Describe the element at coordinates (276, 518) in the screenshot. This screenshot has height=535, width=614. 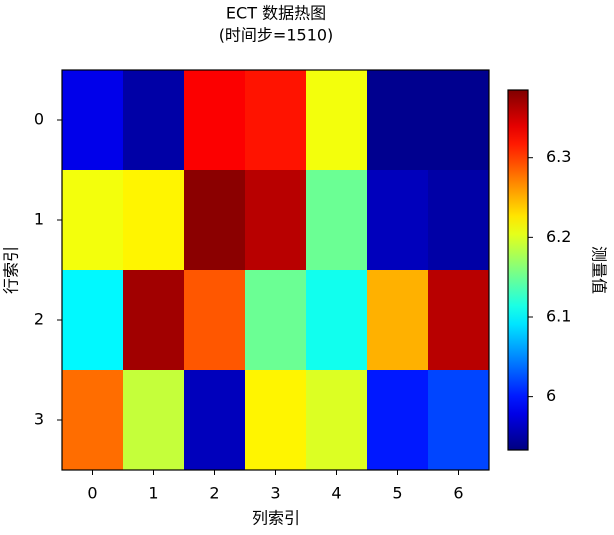
I see `x-axis-label: 列索引` at that location.